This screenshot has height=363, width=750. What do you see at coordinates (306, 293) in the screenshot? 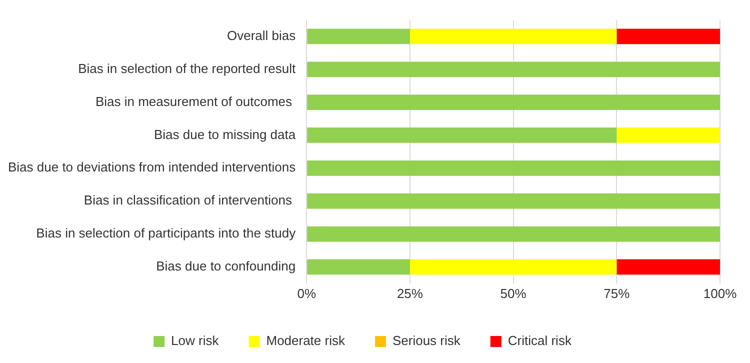
I see `x-tick-label: 0%` at bounding box center [306, 293].